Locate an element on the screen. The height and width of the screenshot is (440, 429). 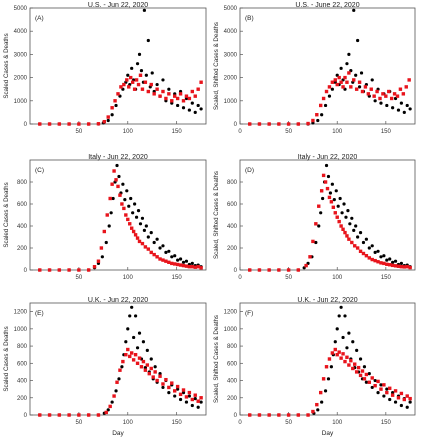
y-tick-label: 400 is located at coordinates (232, 382).